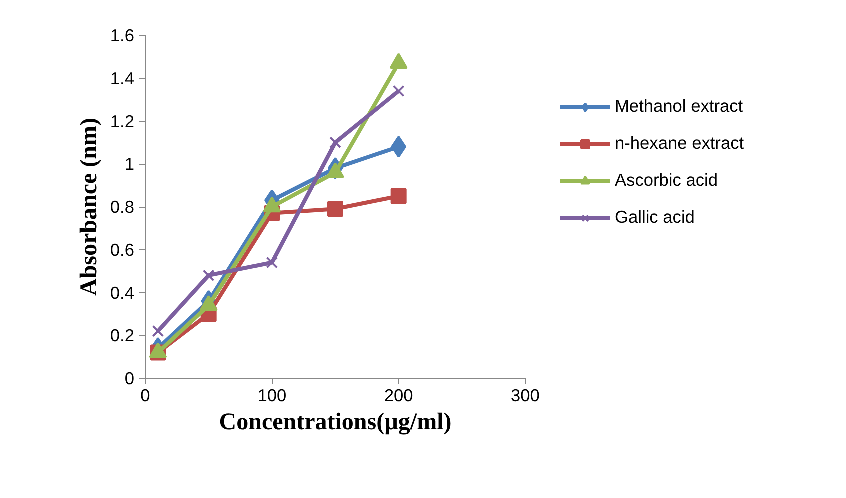 The image size is (846, 498). I want to click on legend-label: Ascorbic acid, so click(666, 180).